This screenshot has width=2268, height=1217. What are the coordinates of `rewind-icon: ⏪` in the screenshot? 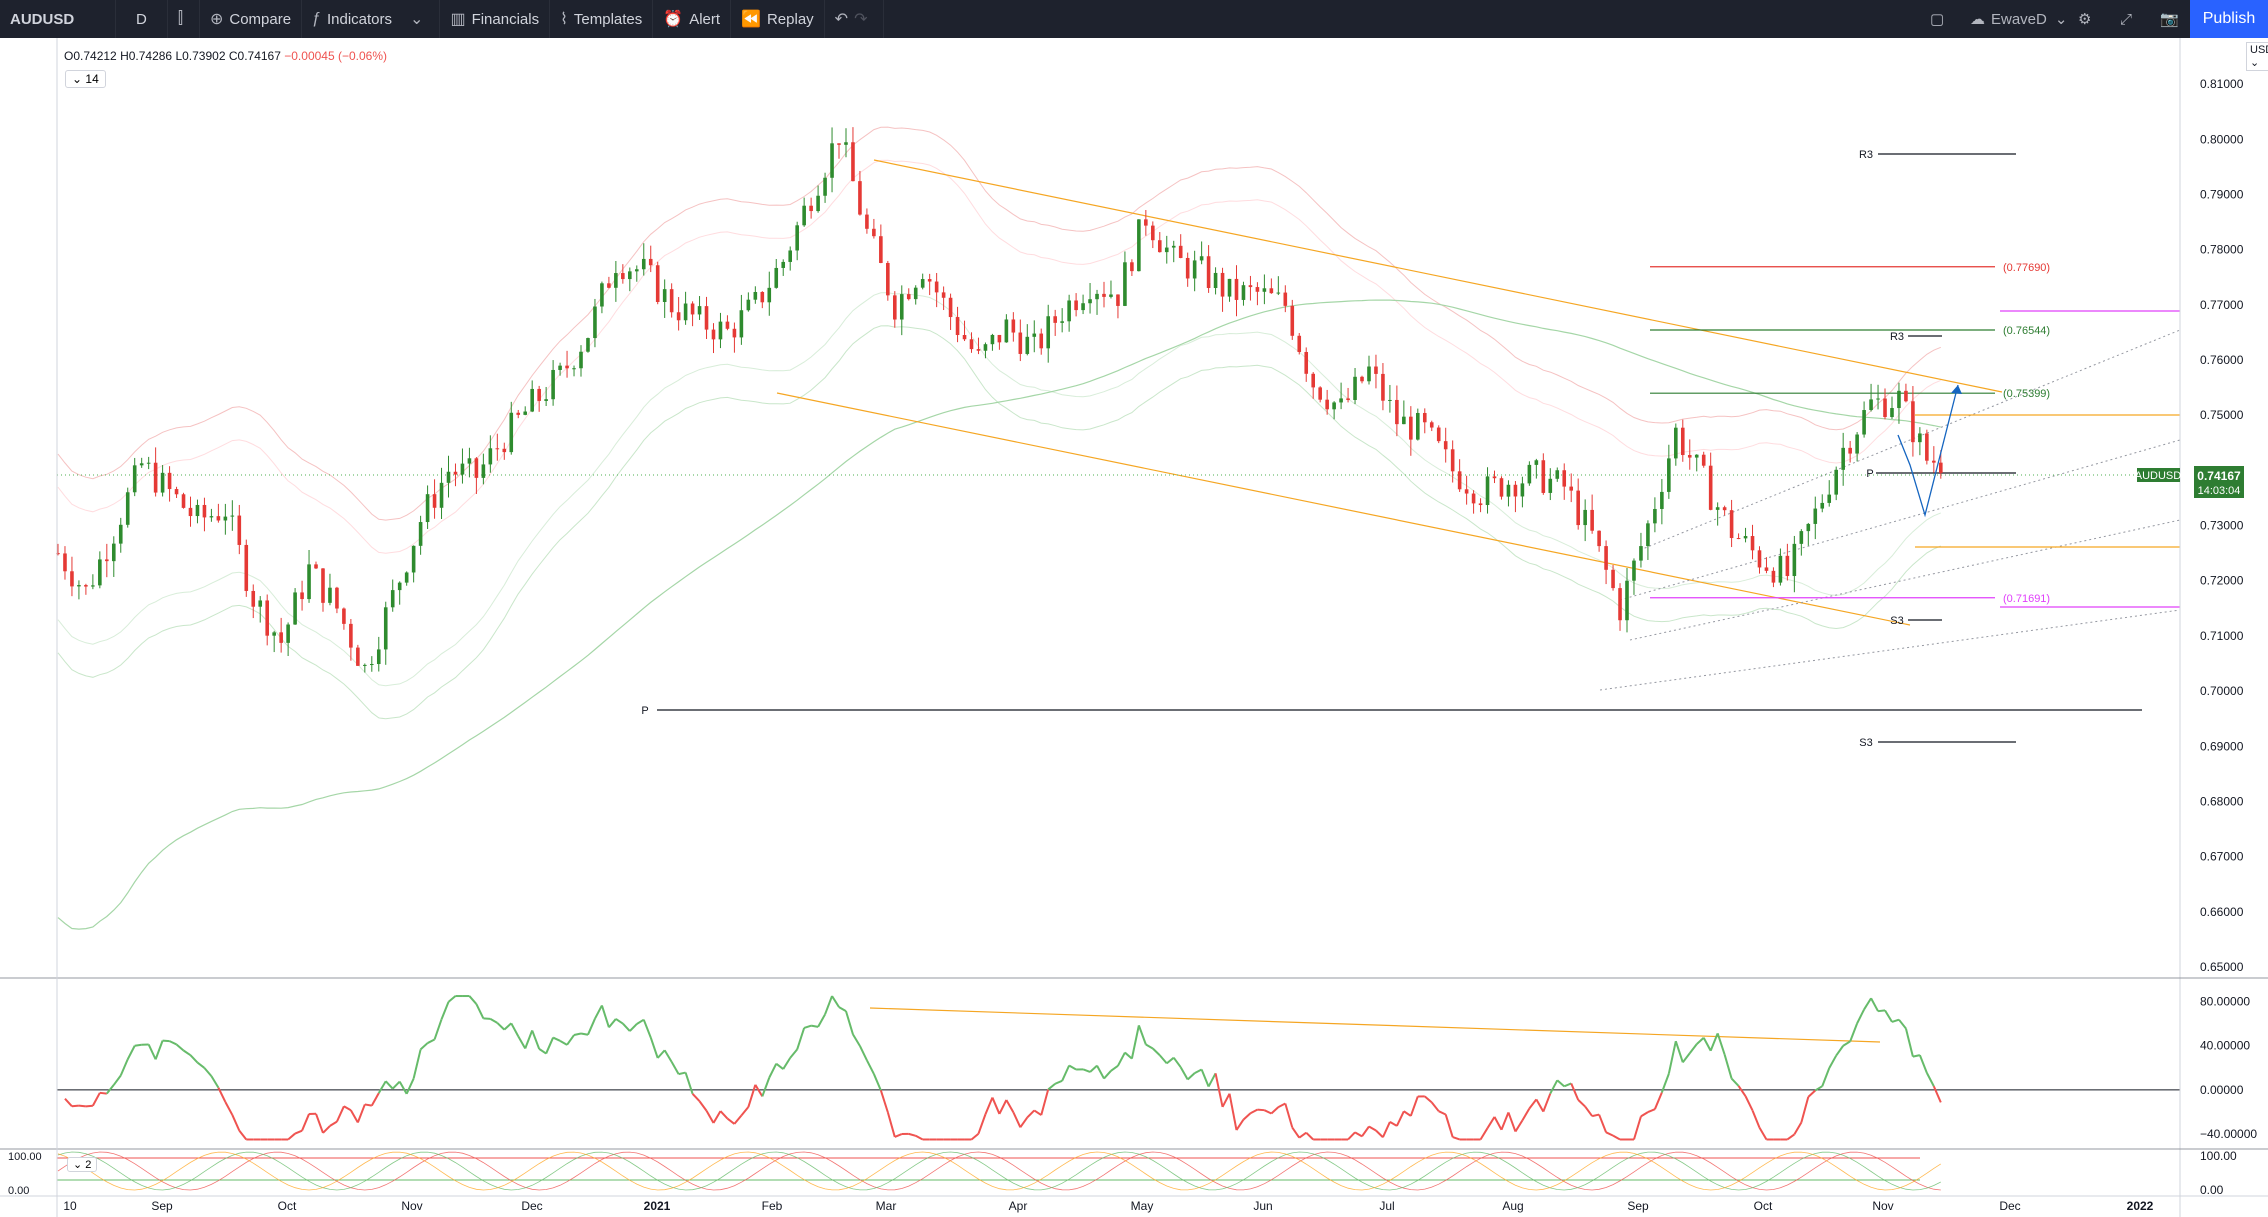 It's located at (751, 19).